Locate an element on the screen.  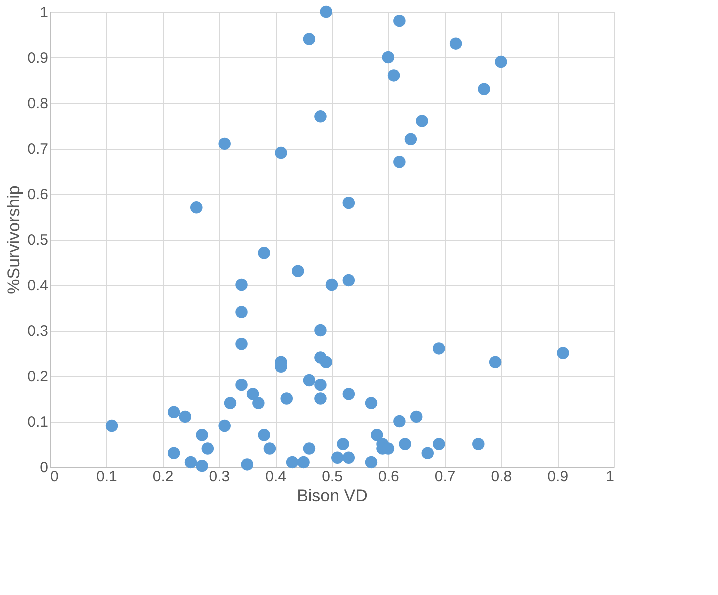
y-tick-label: 0.6 is located at coordinates (38, 195).